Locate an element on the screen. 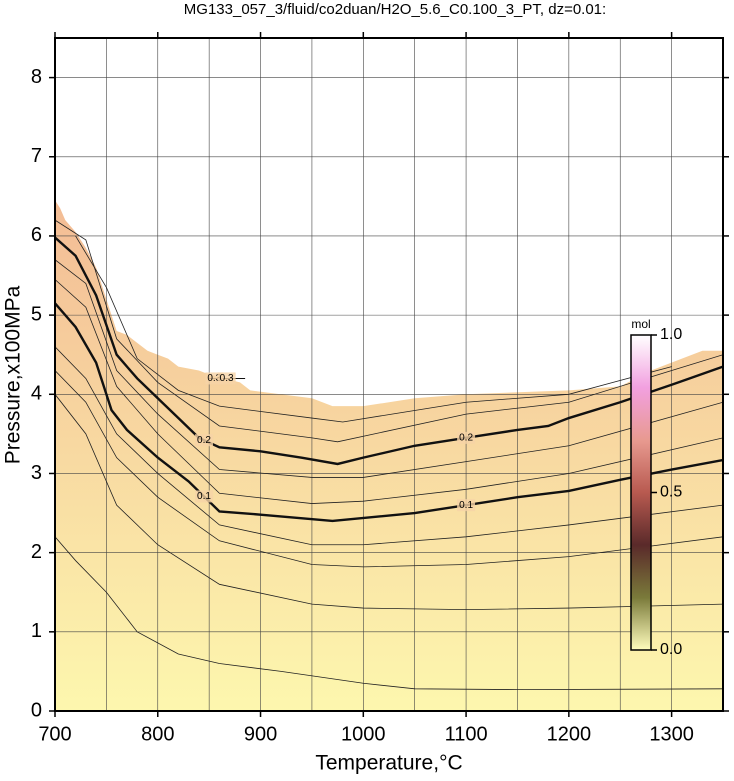  x-tick-label: 1000 is located at coordinates (363, 734).